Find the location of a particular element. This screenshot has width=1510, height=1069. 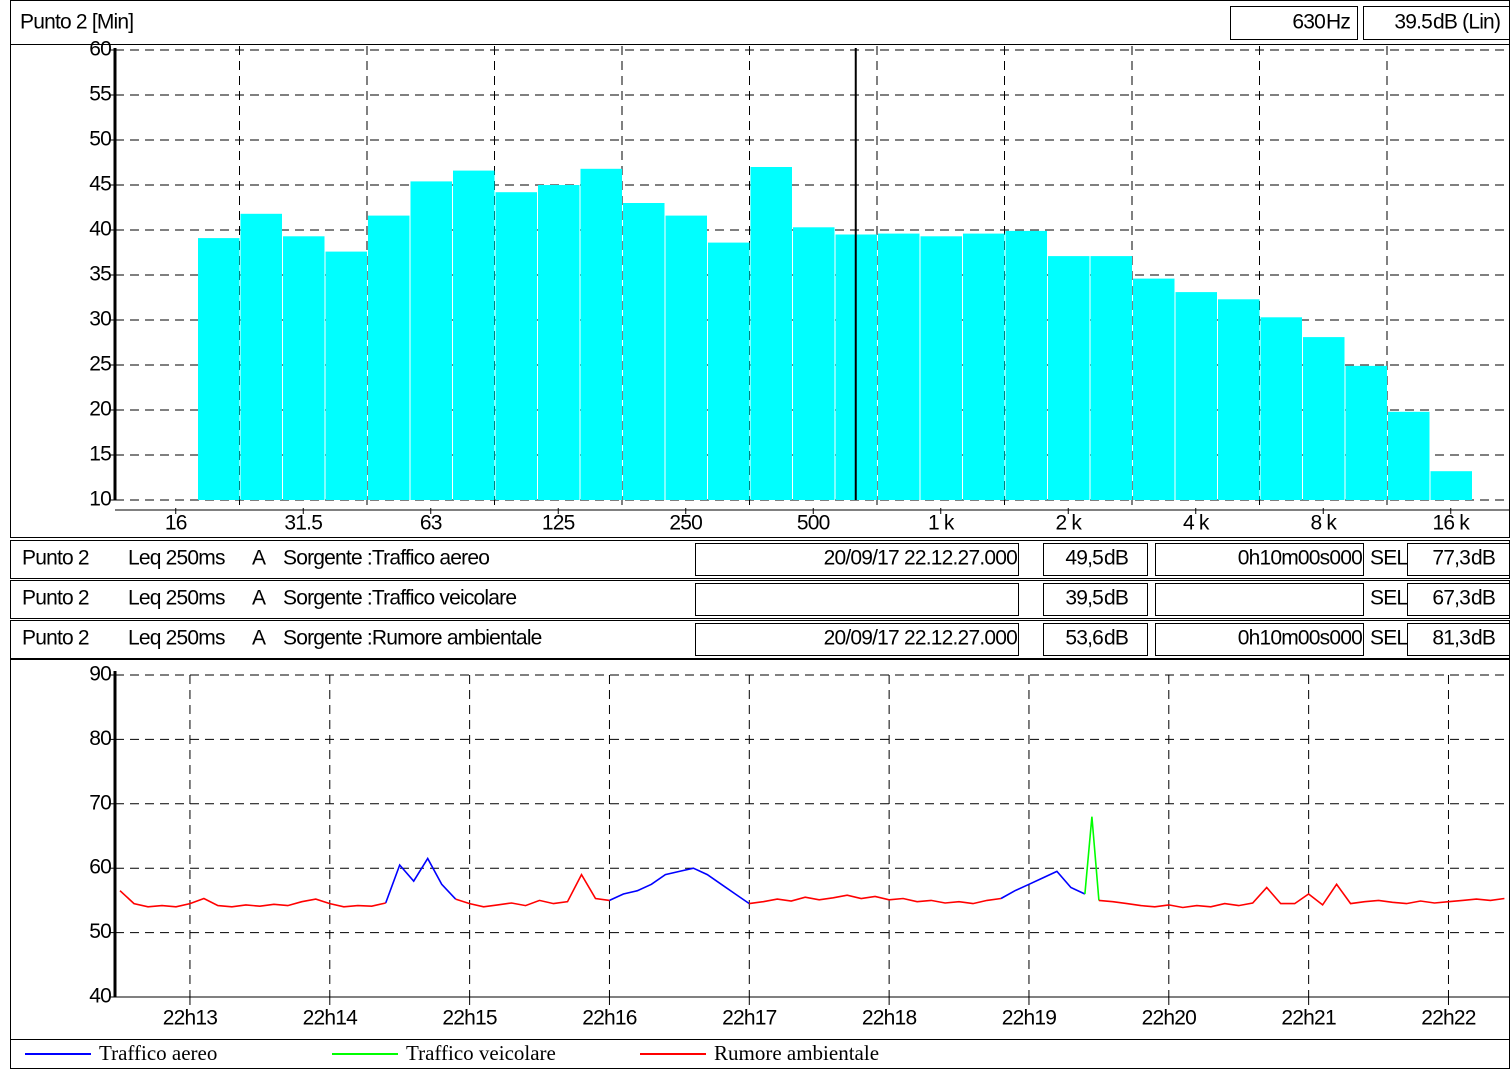

y-tick-label: 20 is located at coordinates (100, 409).